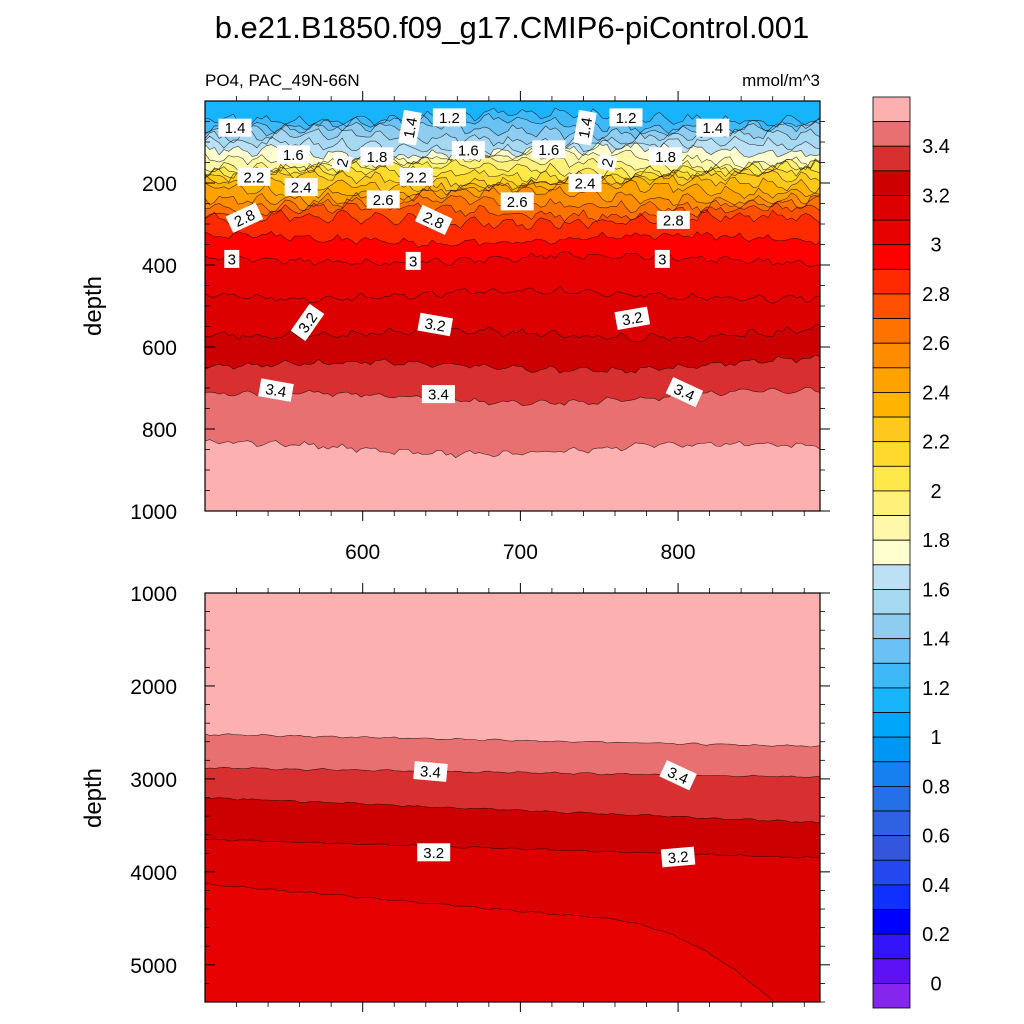  I want to click on colorbar-label: 1, so click(935, 738).